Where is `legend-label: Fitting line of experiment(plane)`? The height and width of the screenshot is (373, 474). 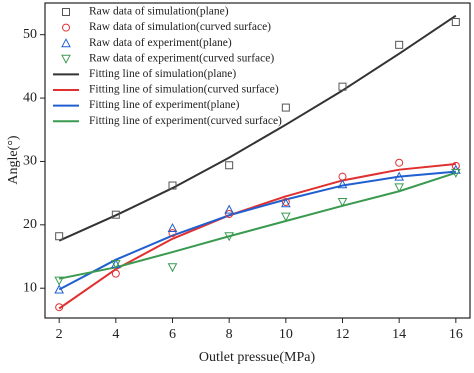
legend-label: Fitting line of experiment(plane) is located at coordinates (164, 105).